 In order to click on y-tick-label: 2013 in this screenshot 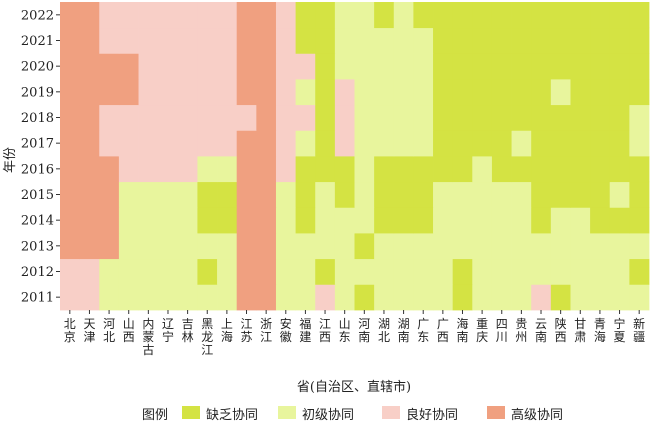, I will do `click(37, 246)`.